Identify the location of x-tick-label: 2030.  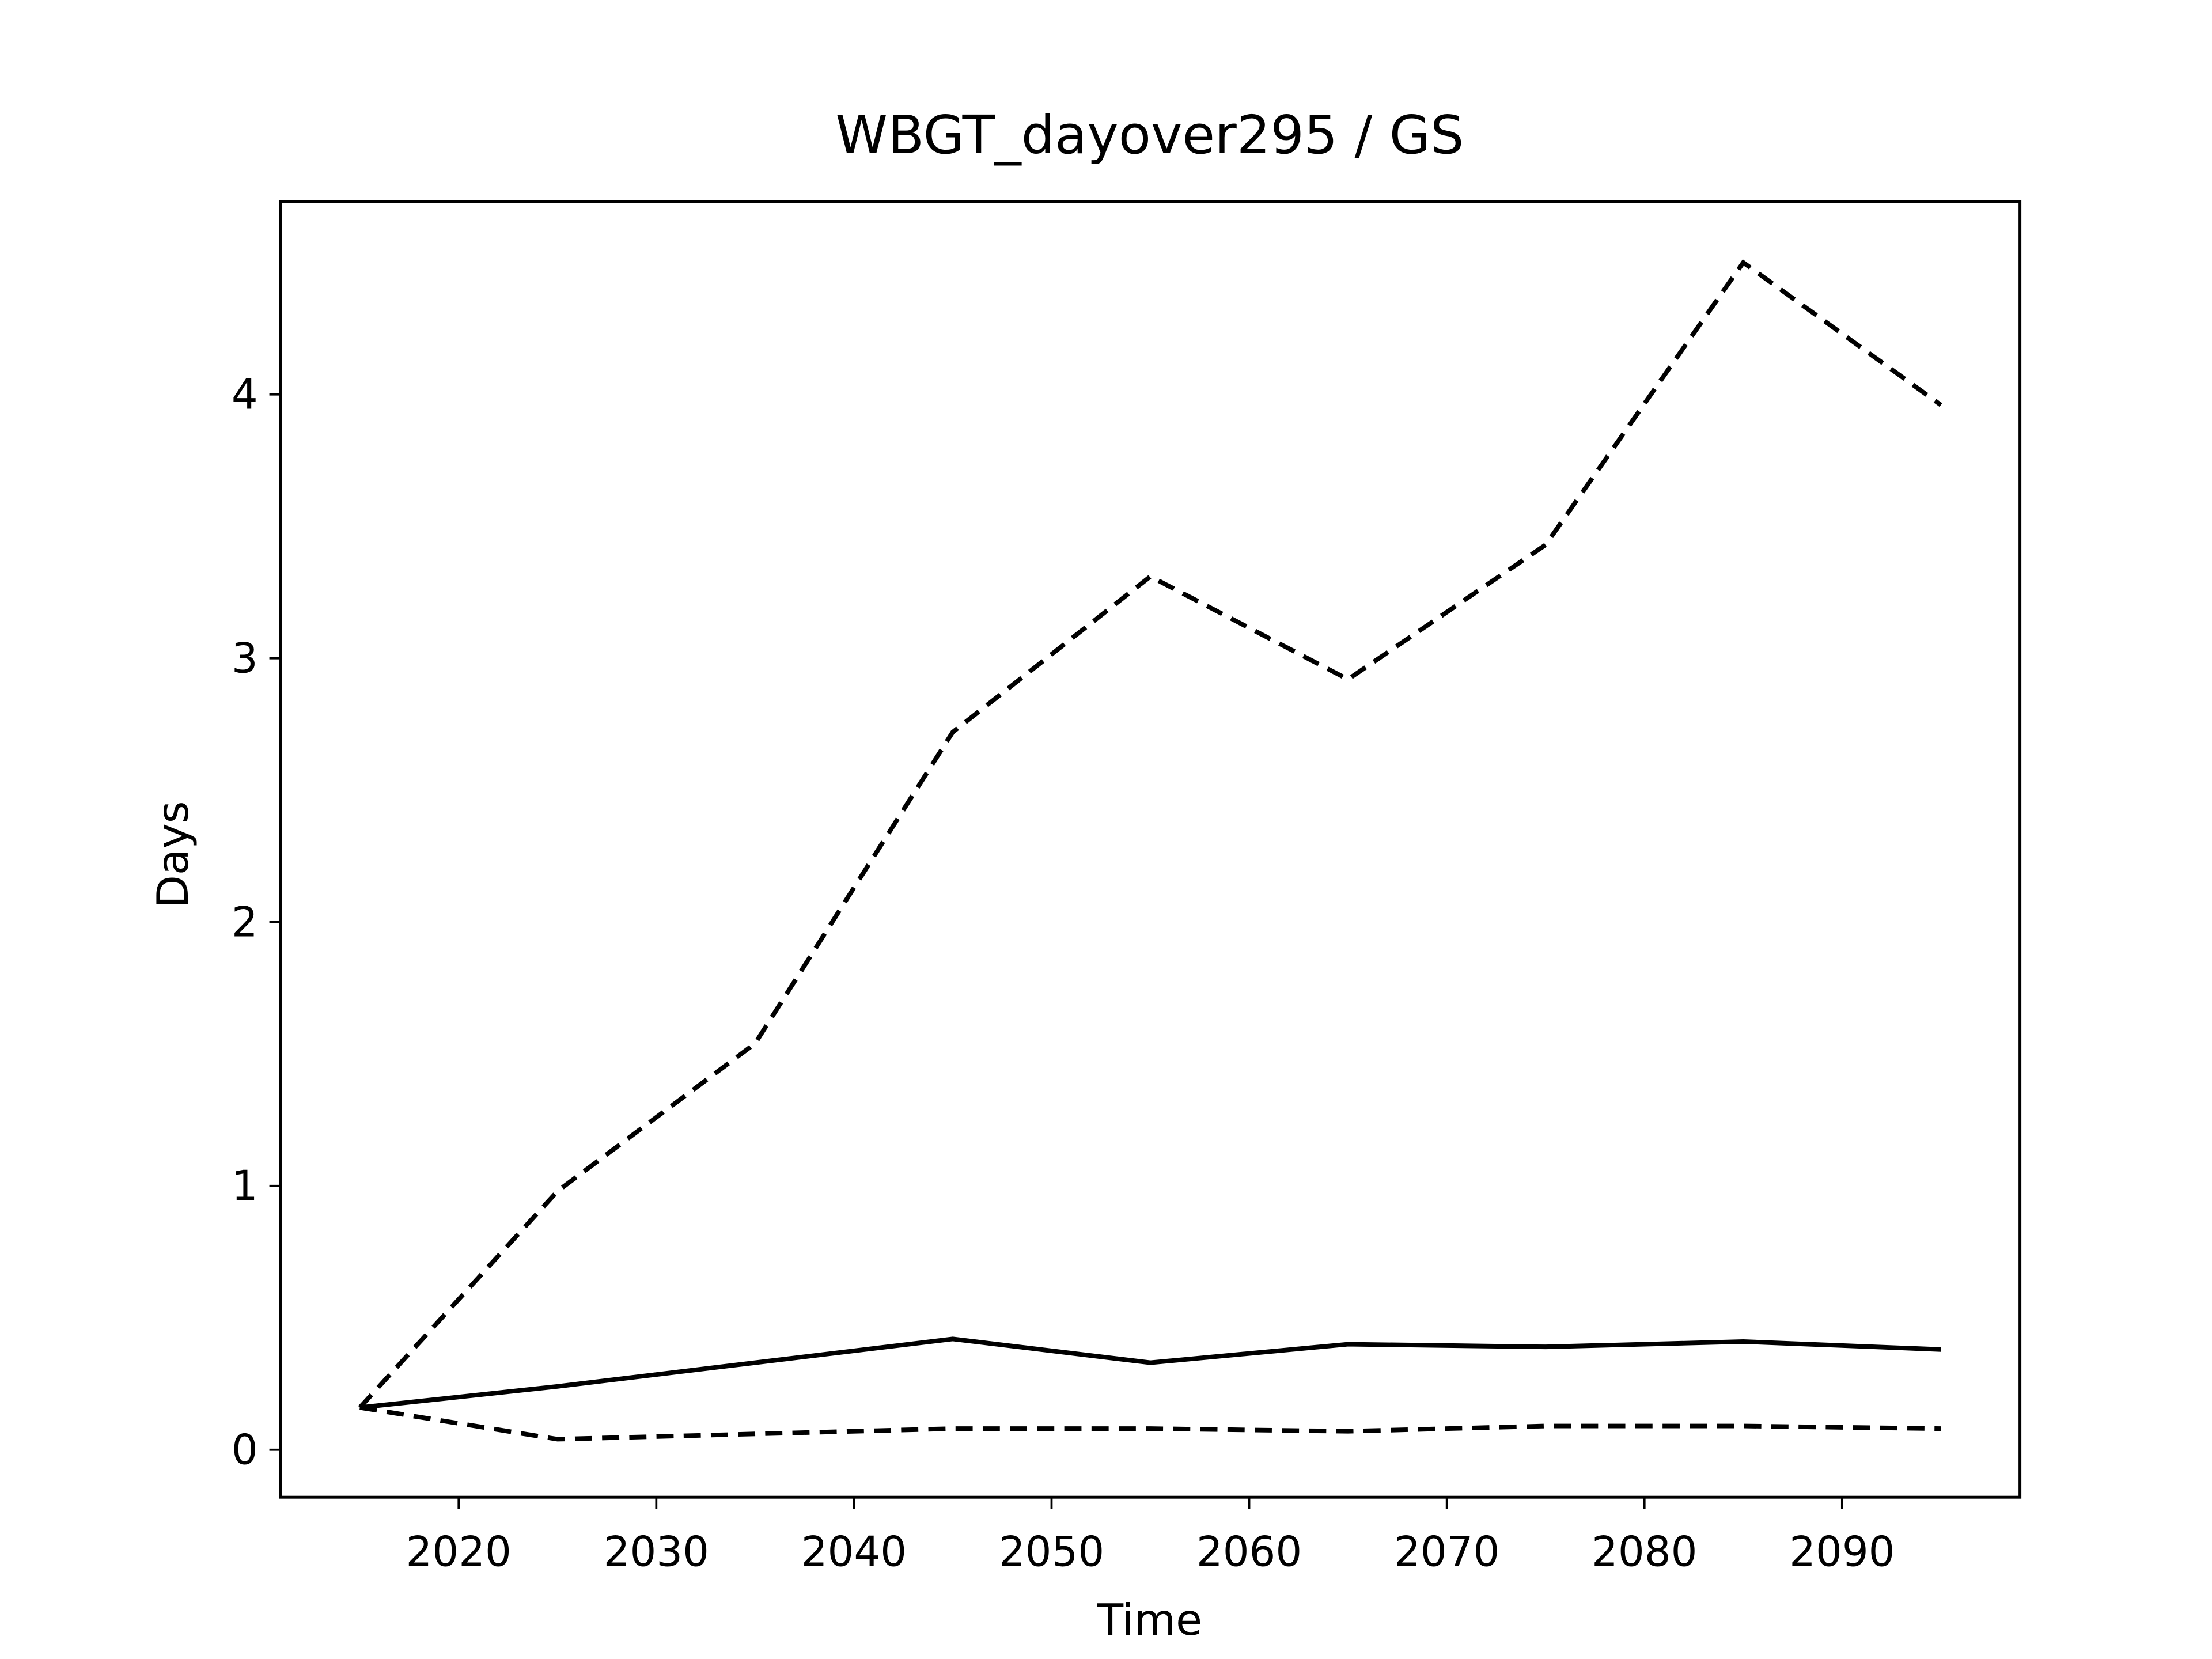
(656, 1551).